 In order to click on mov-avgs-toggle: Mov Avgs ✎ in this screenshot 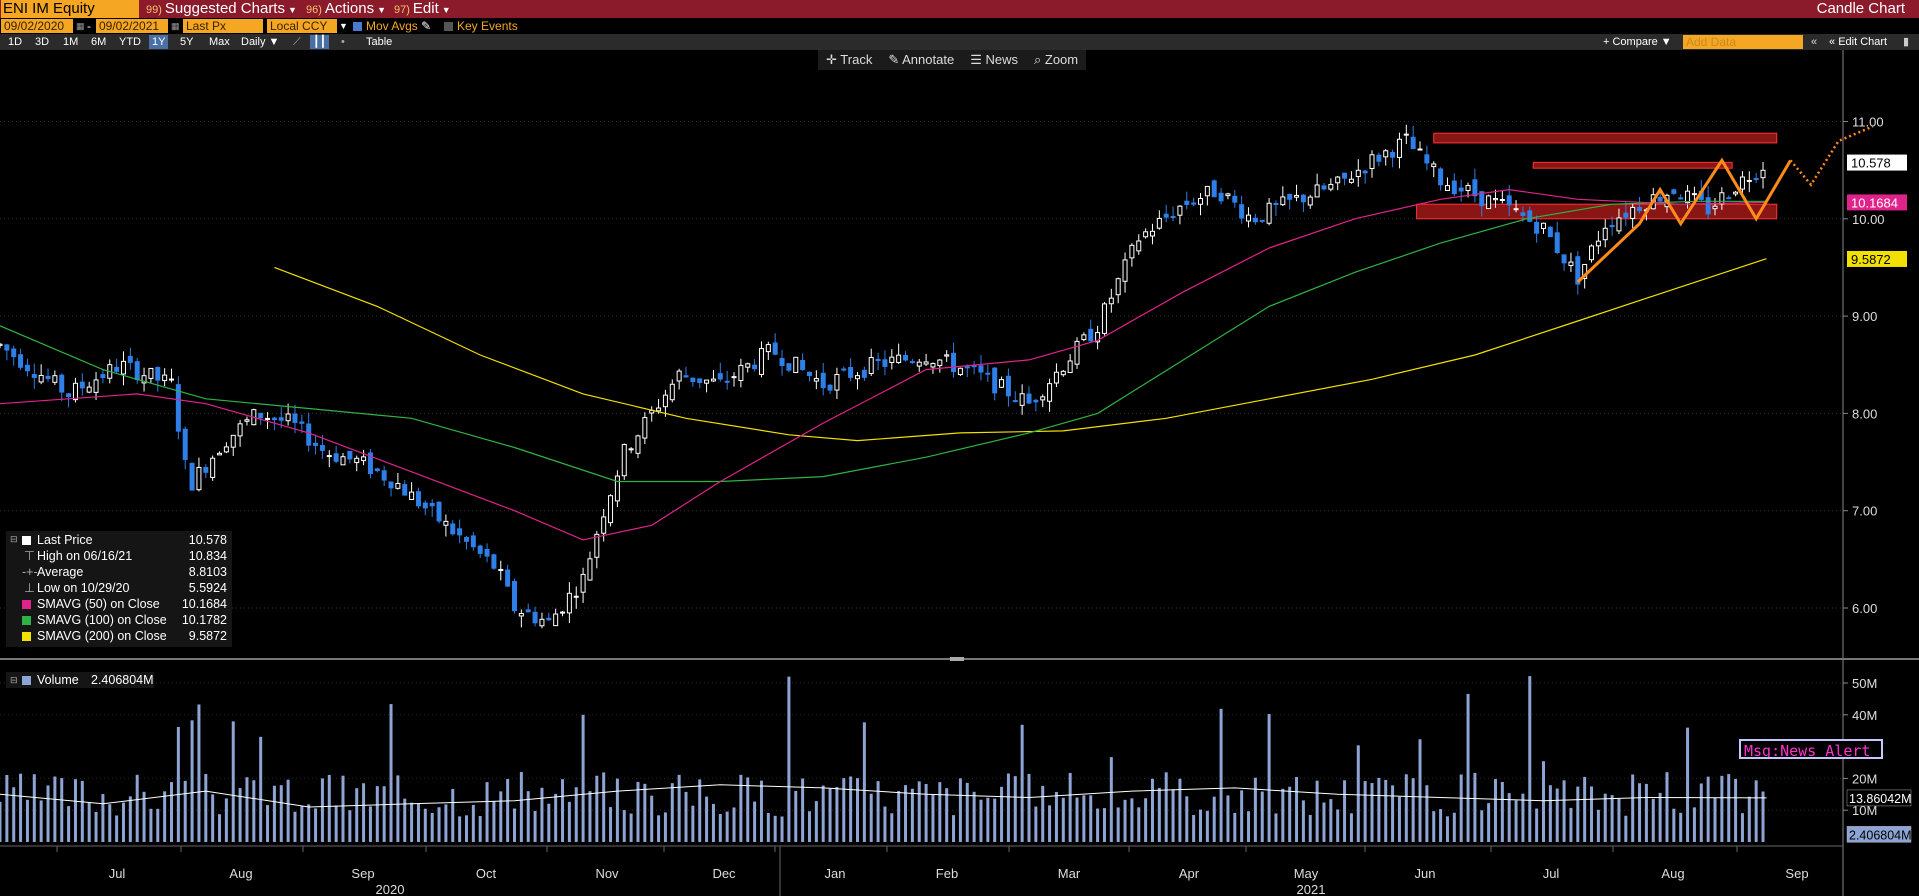, I will do `click(392, 26)`.